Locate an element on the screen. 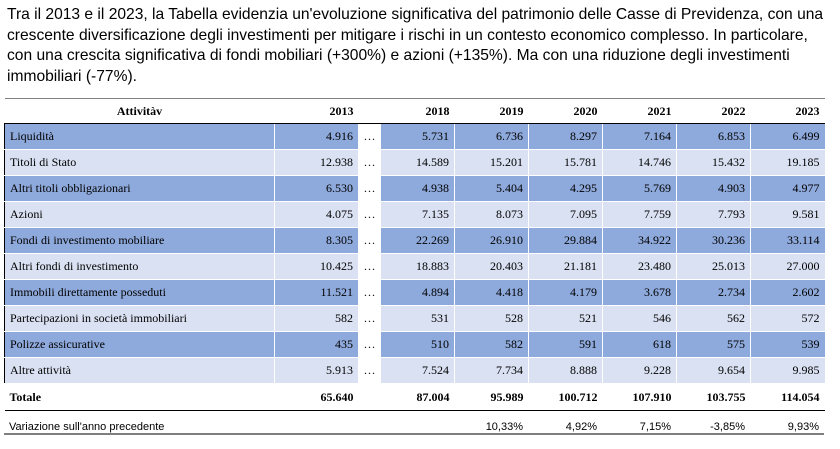  variation-value: 7,15% is located at coordinates (655, 427).